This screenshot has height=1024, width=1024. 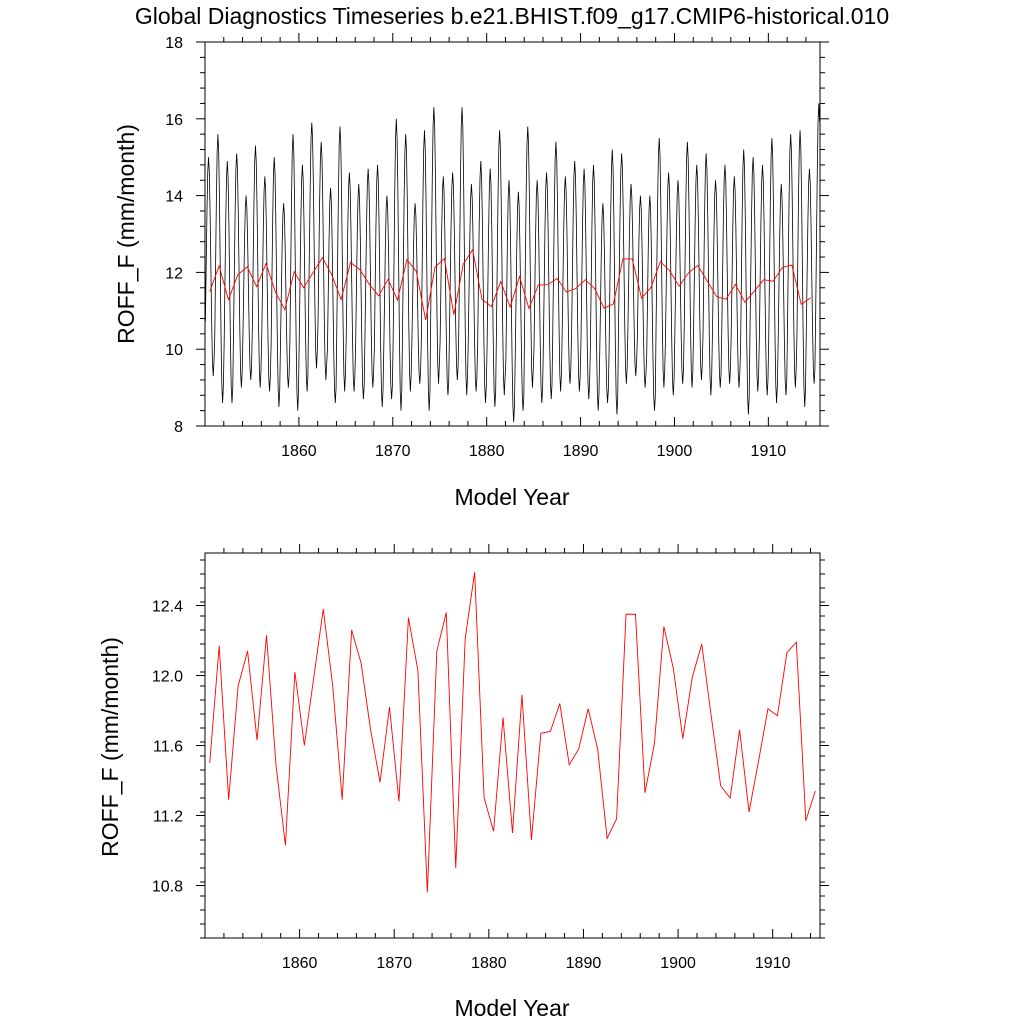 I want to click on top-x-axis-label: Model Year, so click(x=511, y=497).